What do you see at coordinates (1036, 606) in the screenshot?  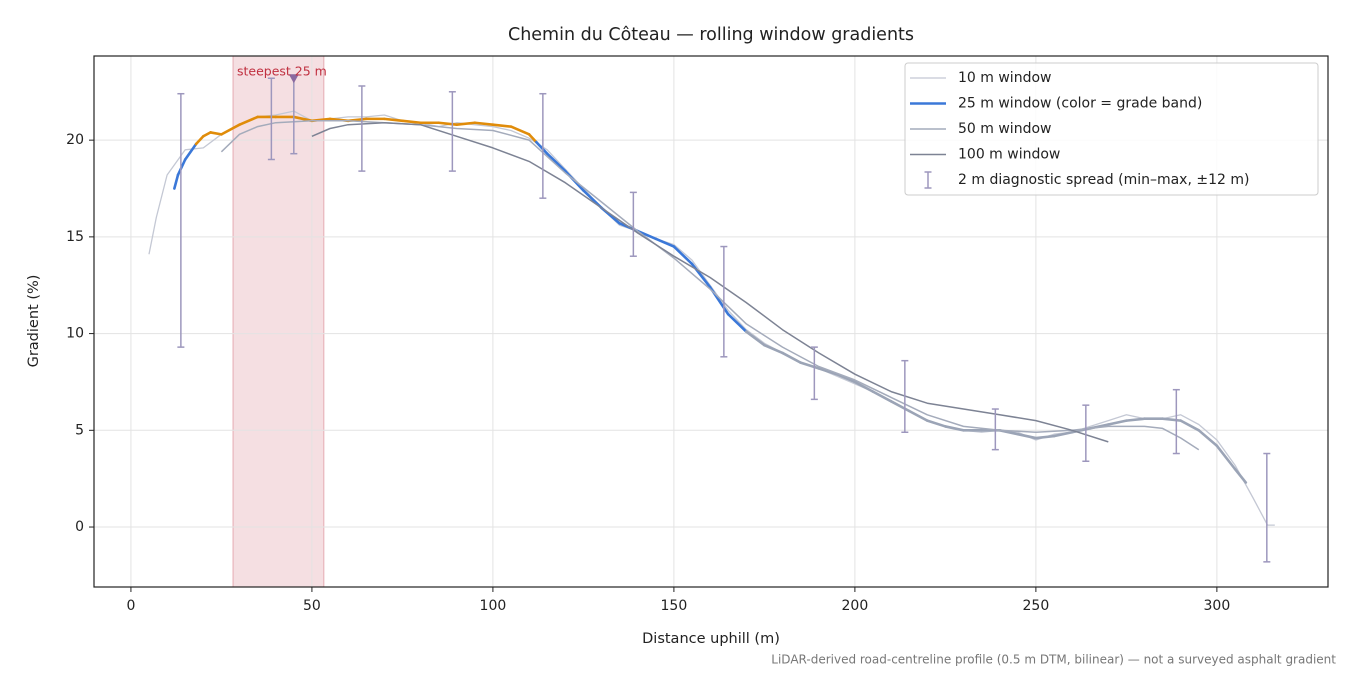 I see `x-tick-label: 250` at bounding box center [1036, 606].